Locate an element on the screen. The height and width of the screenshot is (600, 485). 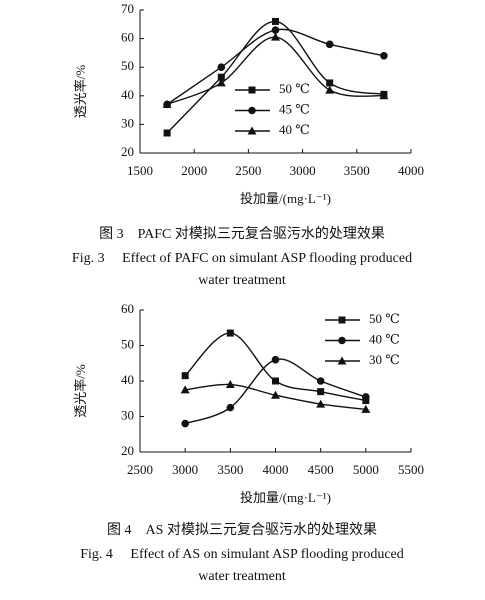
caption-cn: 图 3 PAFC 对模拟三元复合驱污水的处理效果 is located at coordinates (242, 233).